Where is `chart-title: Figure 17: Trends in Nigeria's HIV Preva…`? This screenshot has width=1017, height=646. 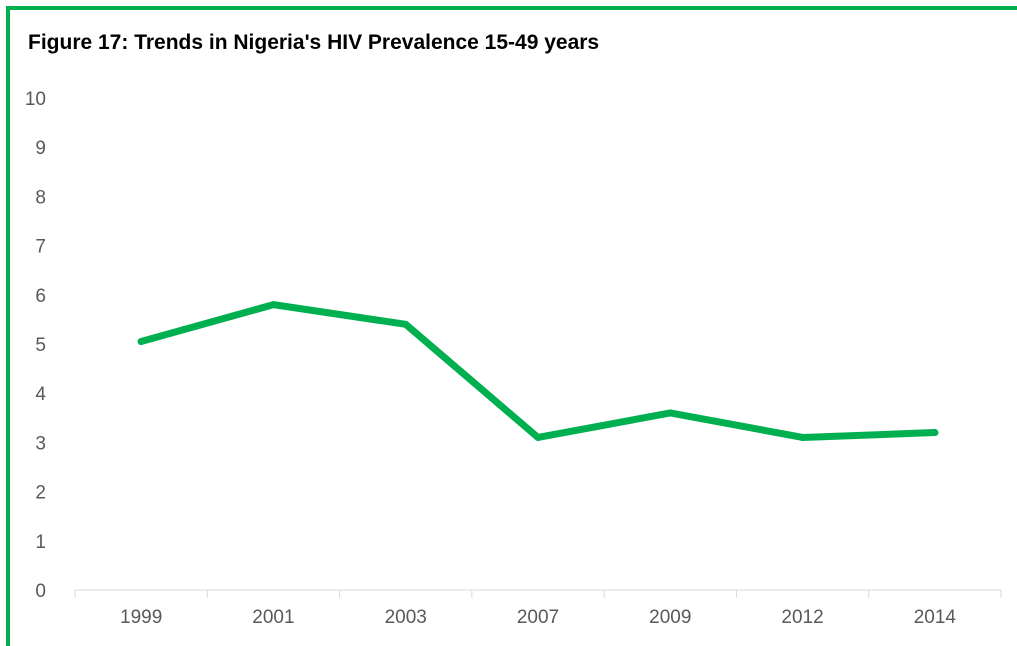 chart-title: Figure 17: Trends in Nigeria's HIV Preva… is located at coordinates (314, 42).